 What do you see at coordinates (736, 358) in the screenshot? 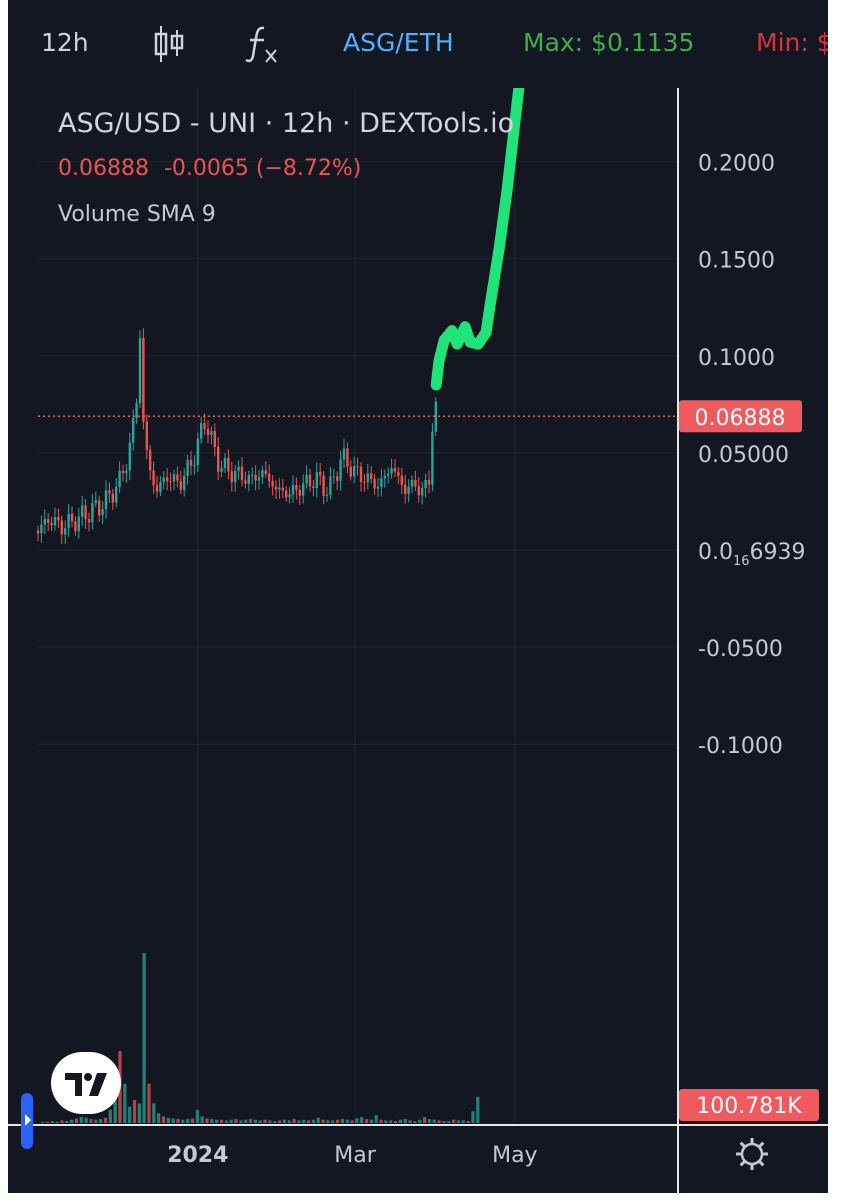
I see `y-tick-label: 0.1000` at bounding box center [736, 358].